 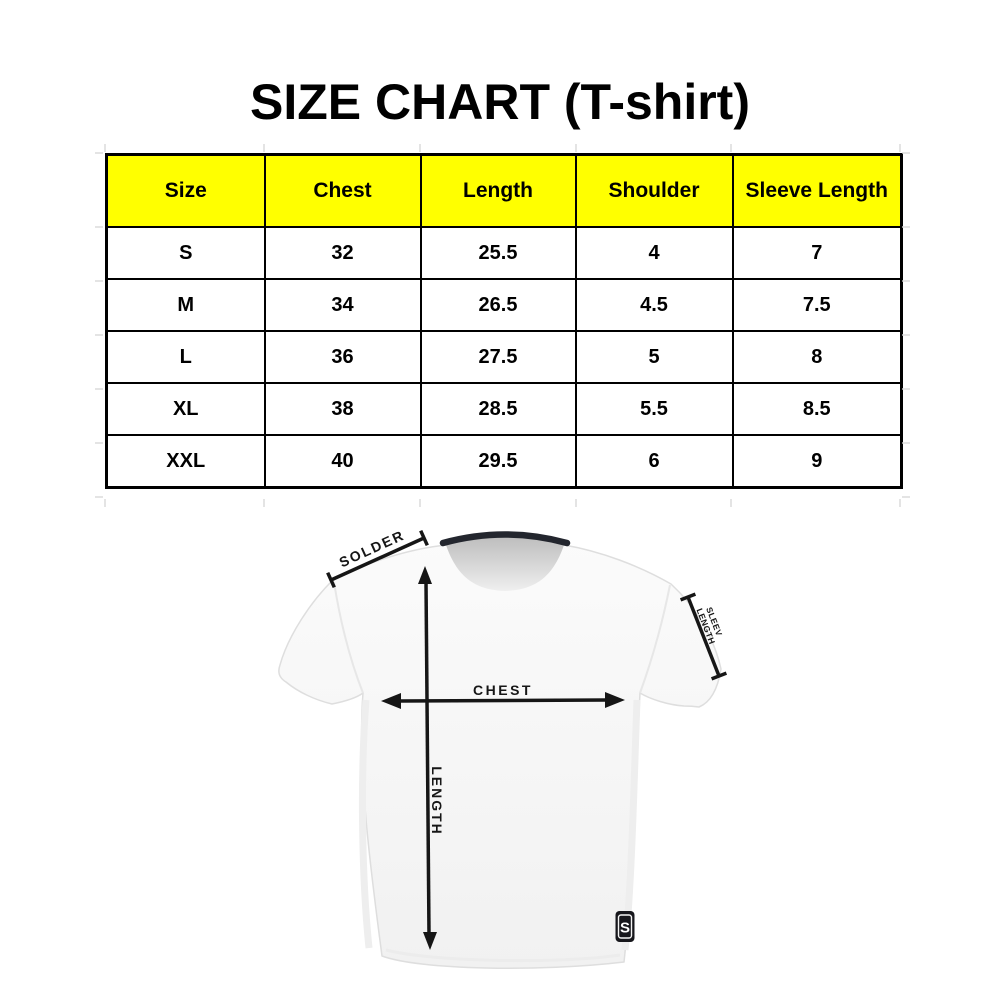 What do you see at coordinates (655, 639) in the screenshot?
I see `sleeve-seam-right` at bounding box center [655, 639].